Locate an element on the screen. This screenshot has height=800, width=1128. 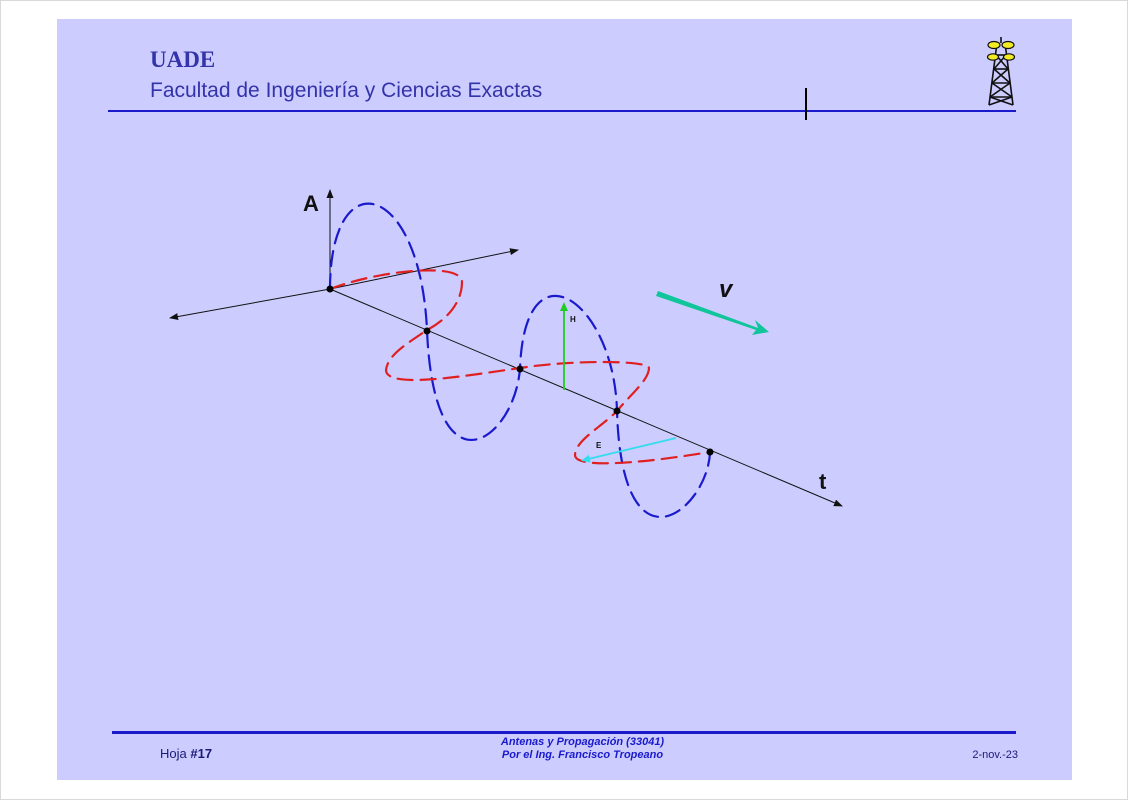
amplitude-wave is located at coordinates (520, 360).